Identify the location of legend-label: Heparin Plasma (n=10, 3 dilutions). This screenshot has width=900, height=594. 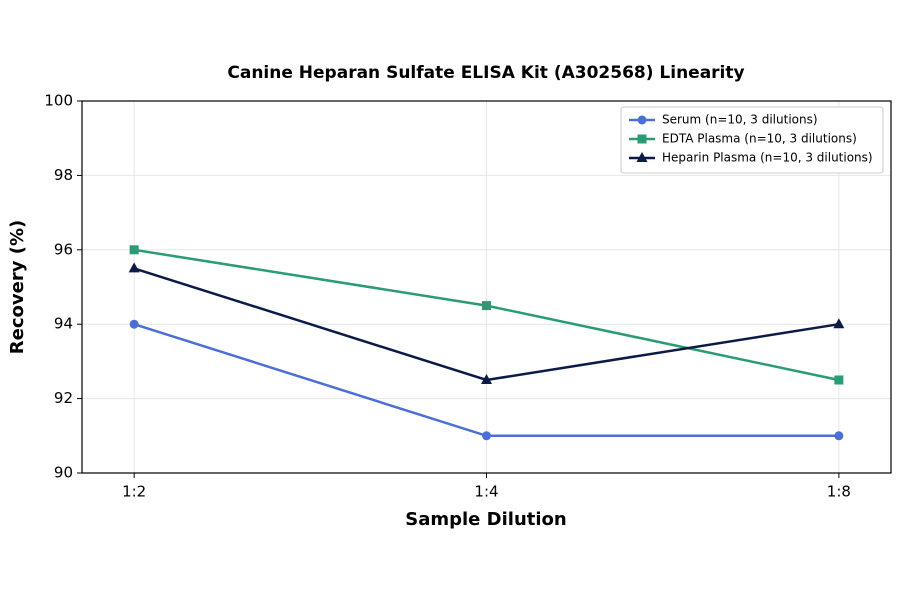
(767, 158).